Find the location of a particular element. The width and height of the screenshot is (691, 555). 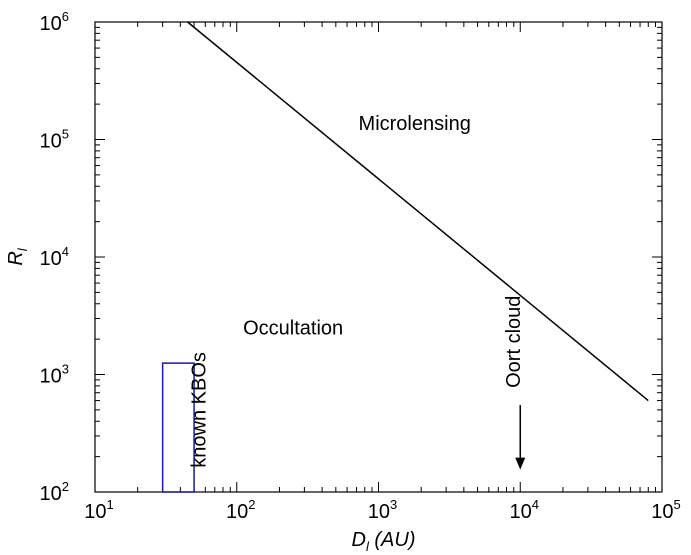

annotation-microlensing: Microlensing is located at coordinates (415, 124).